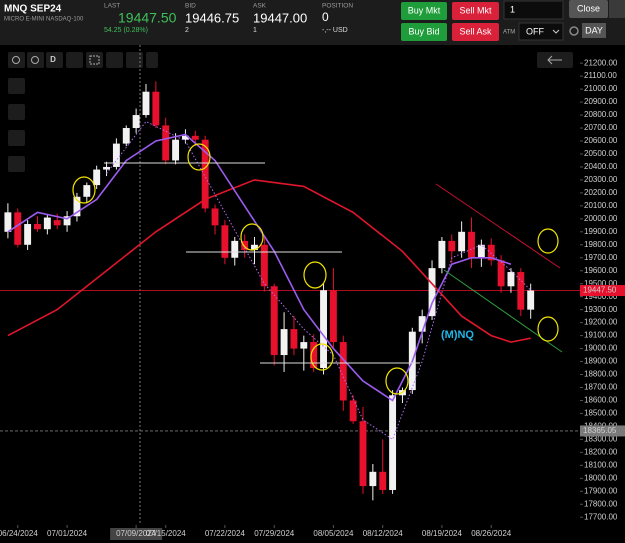  What do you see at coordinates (601, 503) in the screenshot?
I see `y-tick-label: 17800.00` at bounding box center [601, 503].